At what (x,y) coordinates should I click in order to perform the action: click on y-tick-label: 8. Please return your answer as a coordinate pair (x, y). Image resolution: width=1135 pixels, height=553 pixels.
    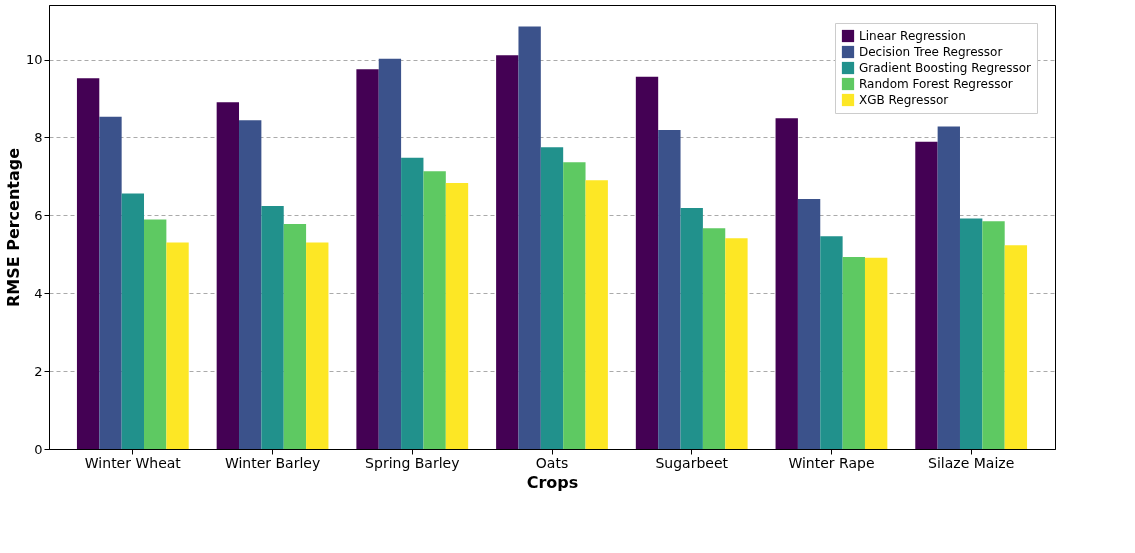
    Looking at the image, I should click on (38, 137).